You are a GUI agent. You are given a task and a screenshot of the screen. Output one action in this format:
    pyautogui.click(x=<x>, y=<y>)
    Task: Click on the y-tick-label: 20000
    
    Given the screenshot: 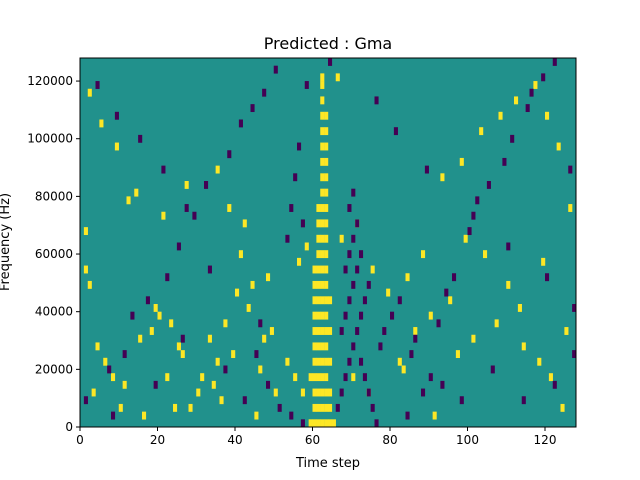 What is the action you would take?
    pyautogui.click(x=54, y=369)
    